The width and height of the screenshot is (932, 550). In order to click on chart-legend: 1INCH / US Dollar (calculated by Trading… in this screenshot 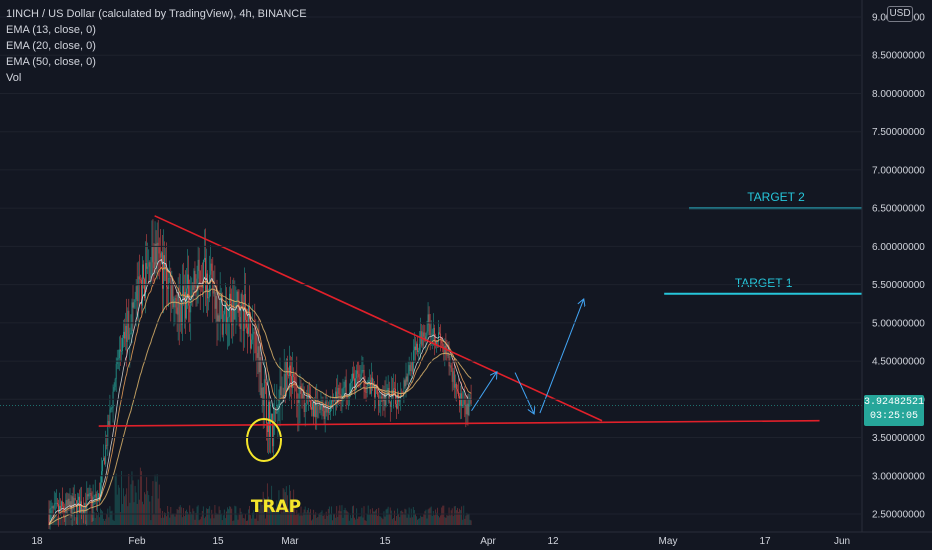, I will do `click(156, 46)`.